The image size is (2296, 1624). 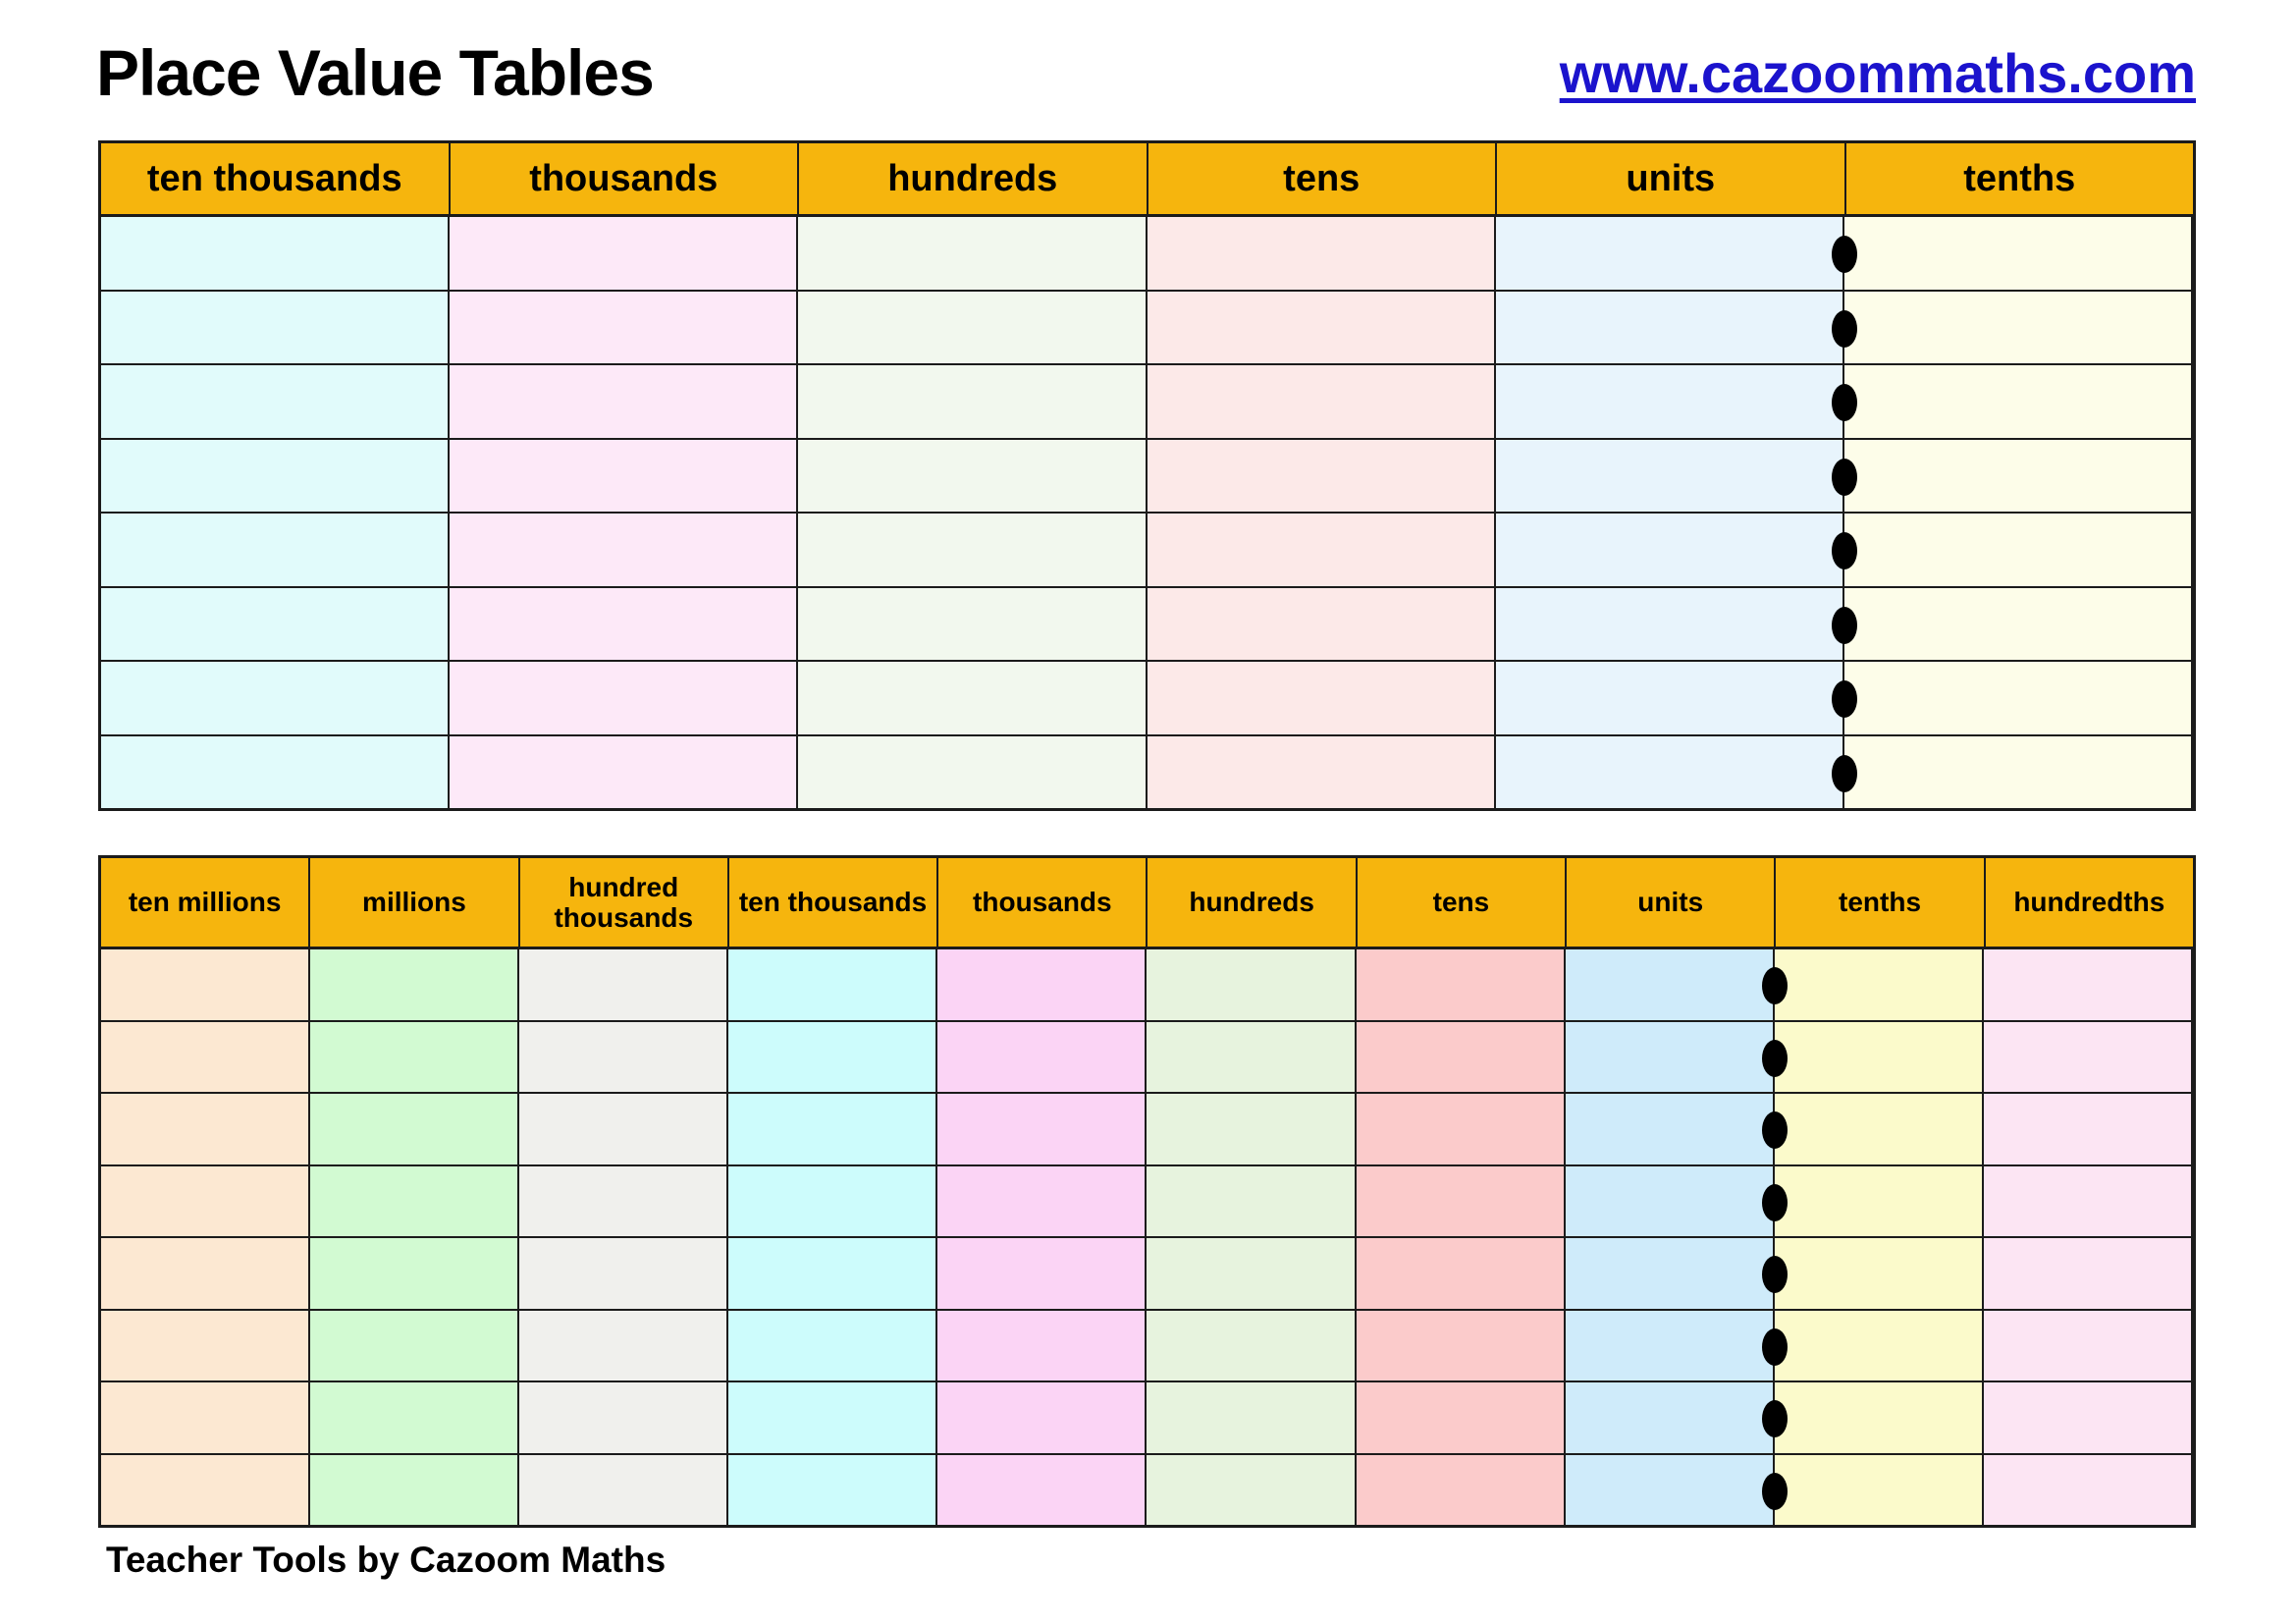 What do you see at coordinates (624, 178) in the screenshot?
I see `column-header-thousands: thousands` at bounding box center [624, 178].